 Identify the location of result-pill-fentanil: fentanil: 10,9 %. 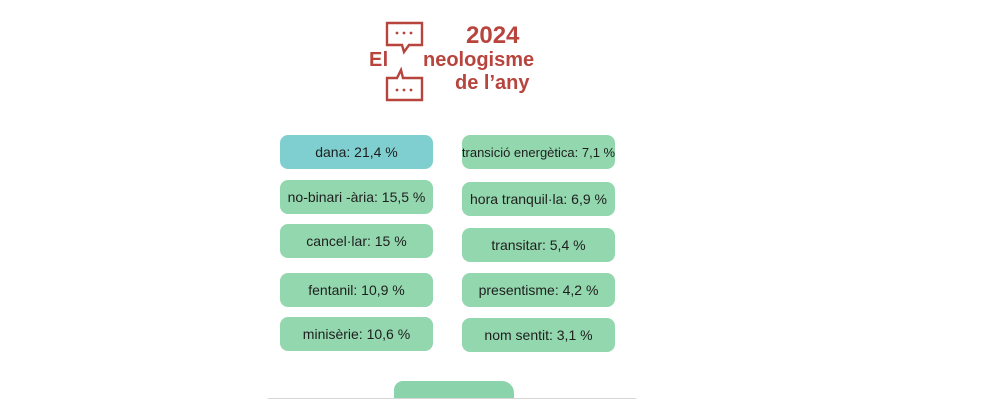
(356, 290).